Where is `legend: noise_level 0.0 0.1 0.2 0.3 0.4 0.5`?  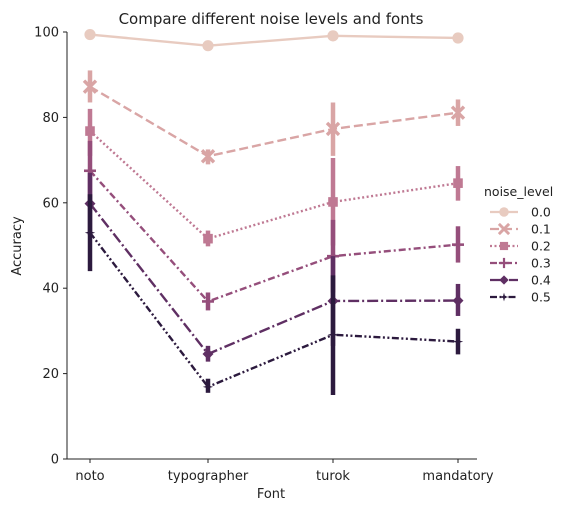
legend: noise_level 0.0 0.1 0.2 0.3 0.4 0.5 is located at coordinates (518, 244).